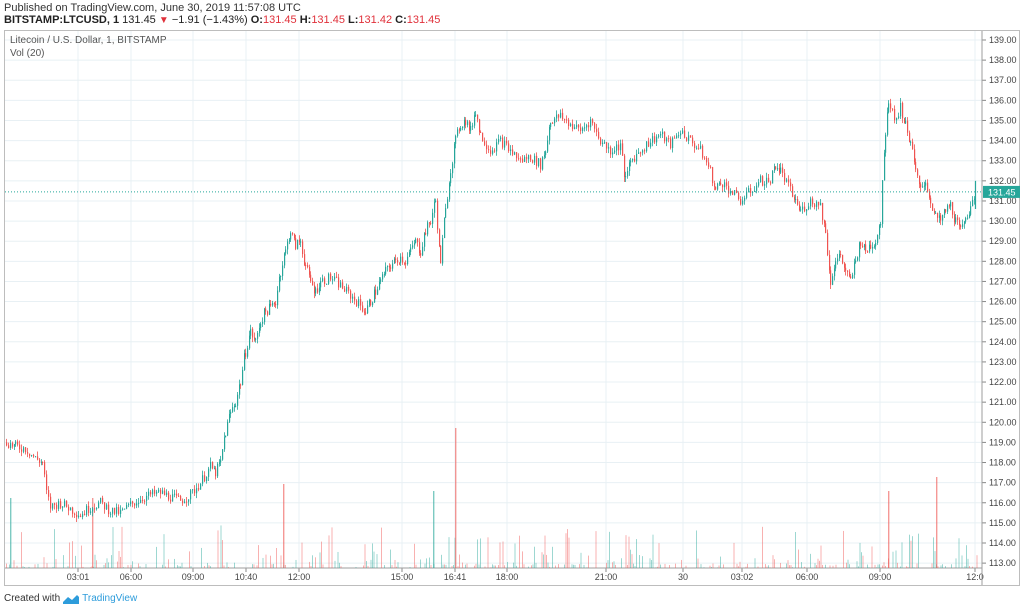 Image resolution: width=1024 pixels, height=610 pixels. What do you see at coordinates (246, 577) in the screenshot?
I see `x-axis-tick-label: 10:40` at bounding box center [246, 577].